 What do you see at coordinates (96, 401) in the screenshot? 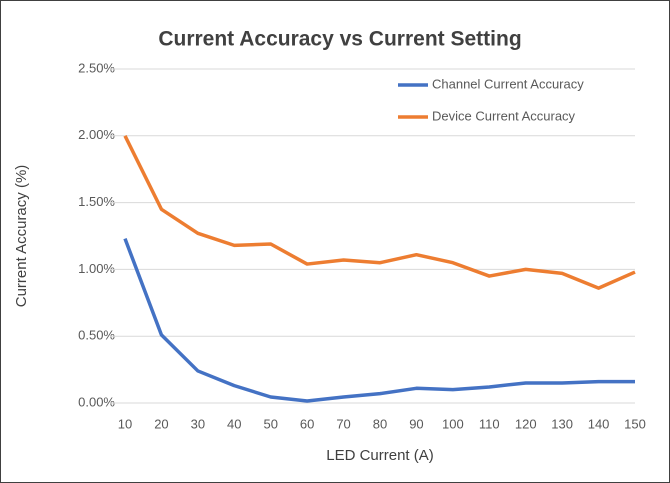
I see `y-tick-label: 0.00%` at bounding box center [96, 401].